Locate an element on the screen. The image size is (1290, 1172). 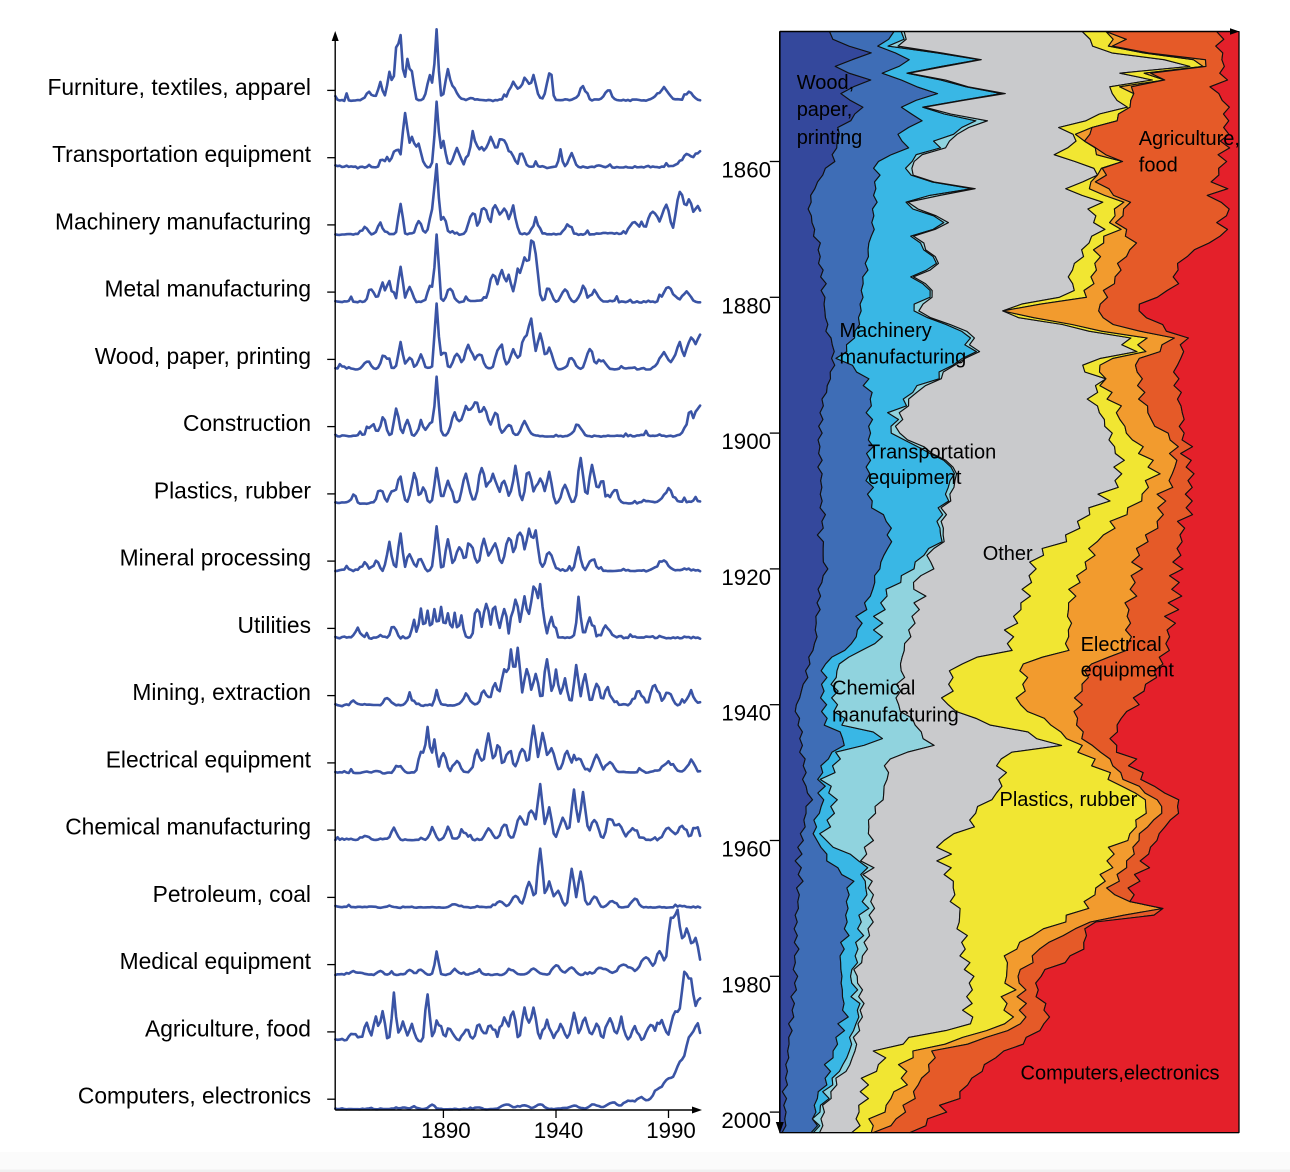
svg-text: Transportation equipment is located at coordinates (182, 154).